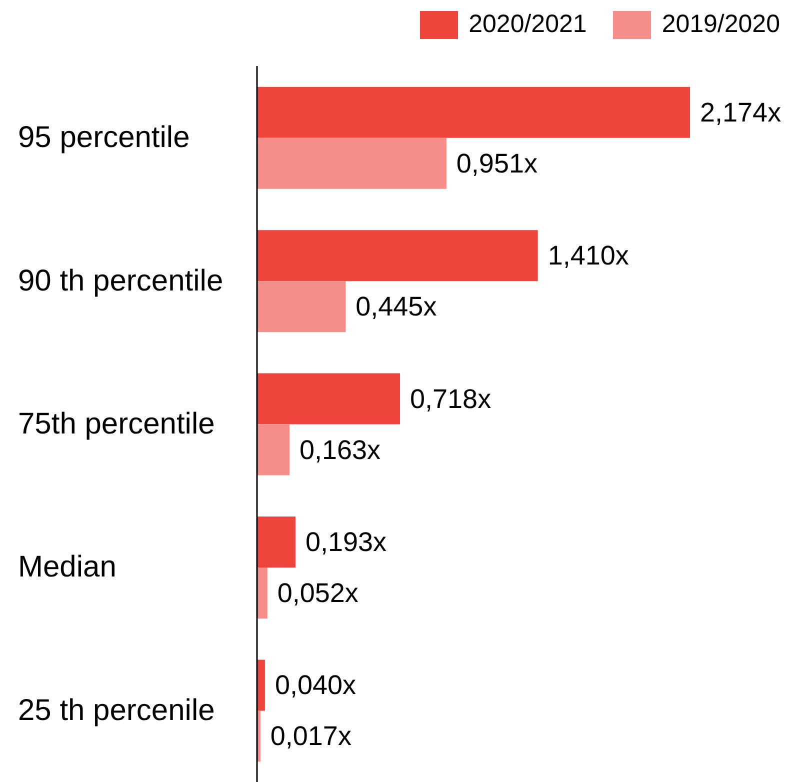 This screenshot has height=782, width=800. I want to click on data-label: 0,017x, so click(311, 736).